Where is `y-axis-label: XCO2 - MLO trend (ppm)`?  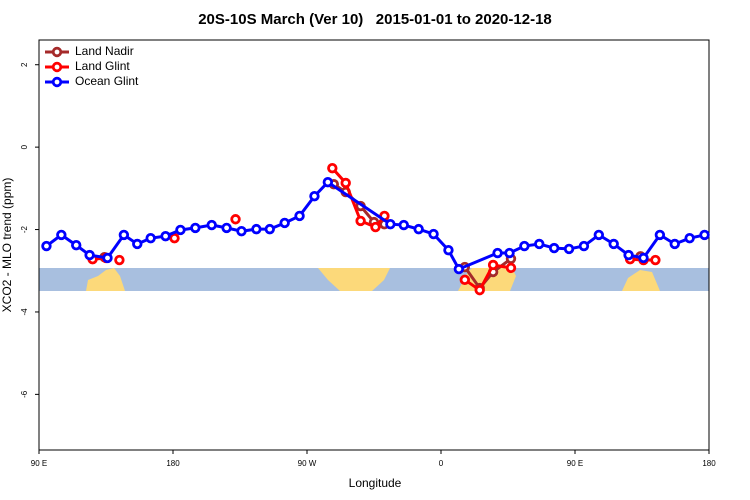
y-axis-label: XCO2 - MLO trend (ppm) is located at coordinates (7, 245).